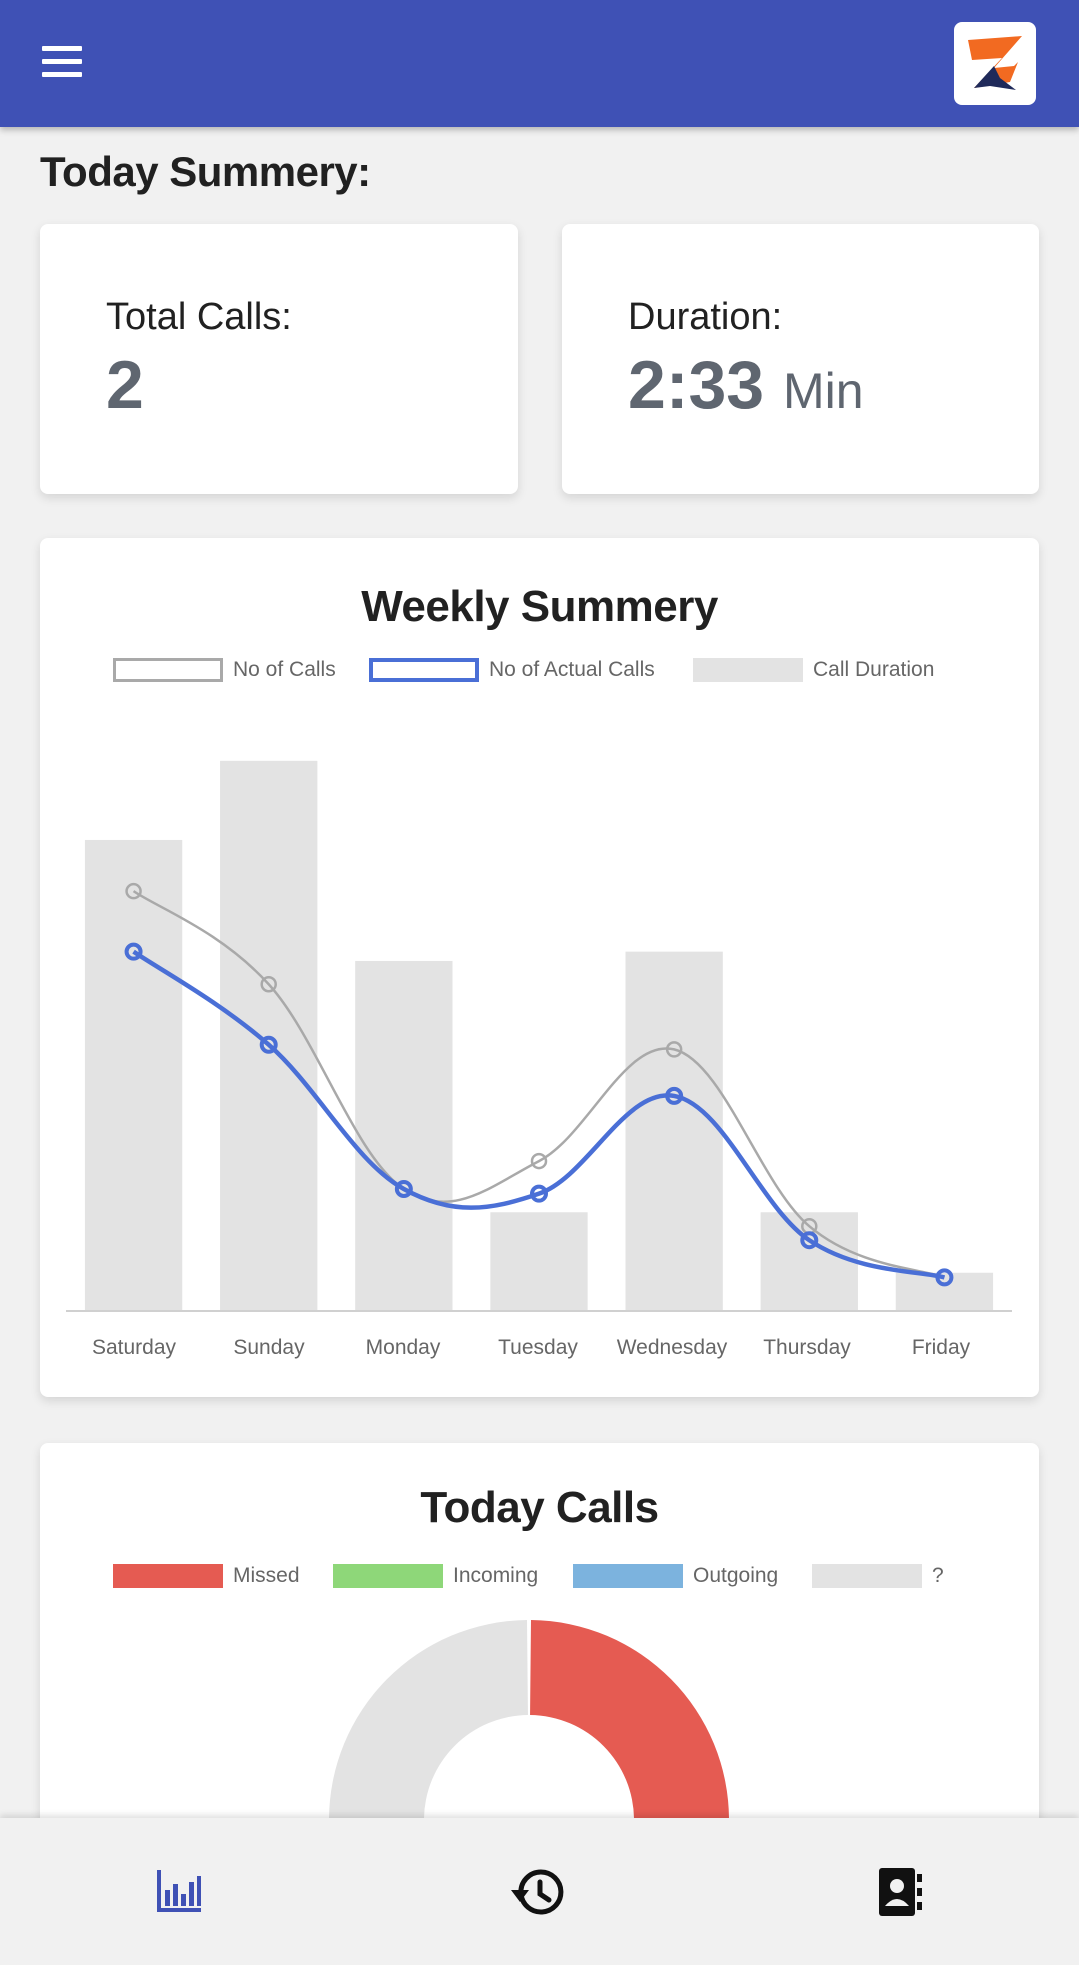 The width and height of the screenshot is (1079, 1965). Describe the element at coordinates (807, 1347) in the screenshot. I see `x-tick-label: Thursday` at that location.